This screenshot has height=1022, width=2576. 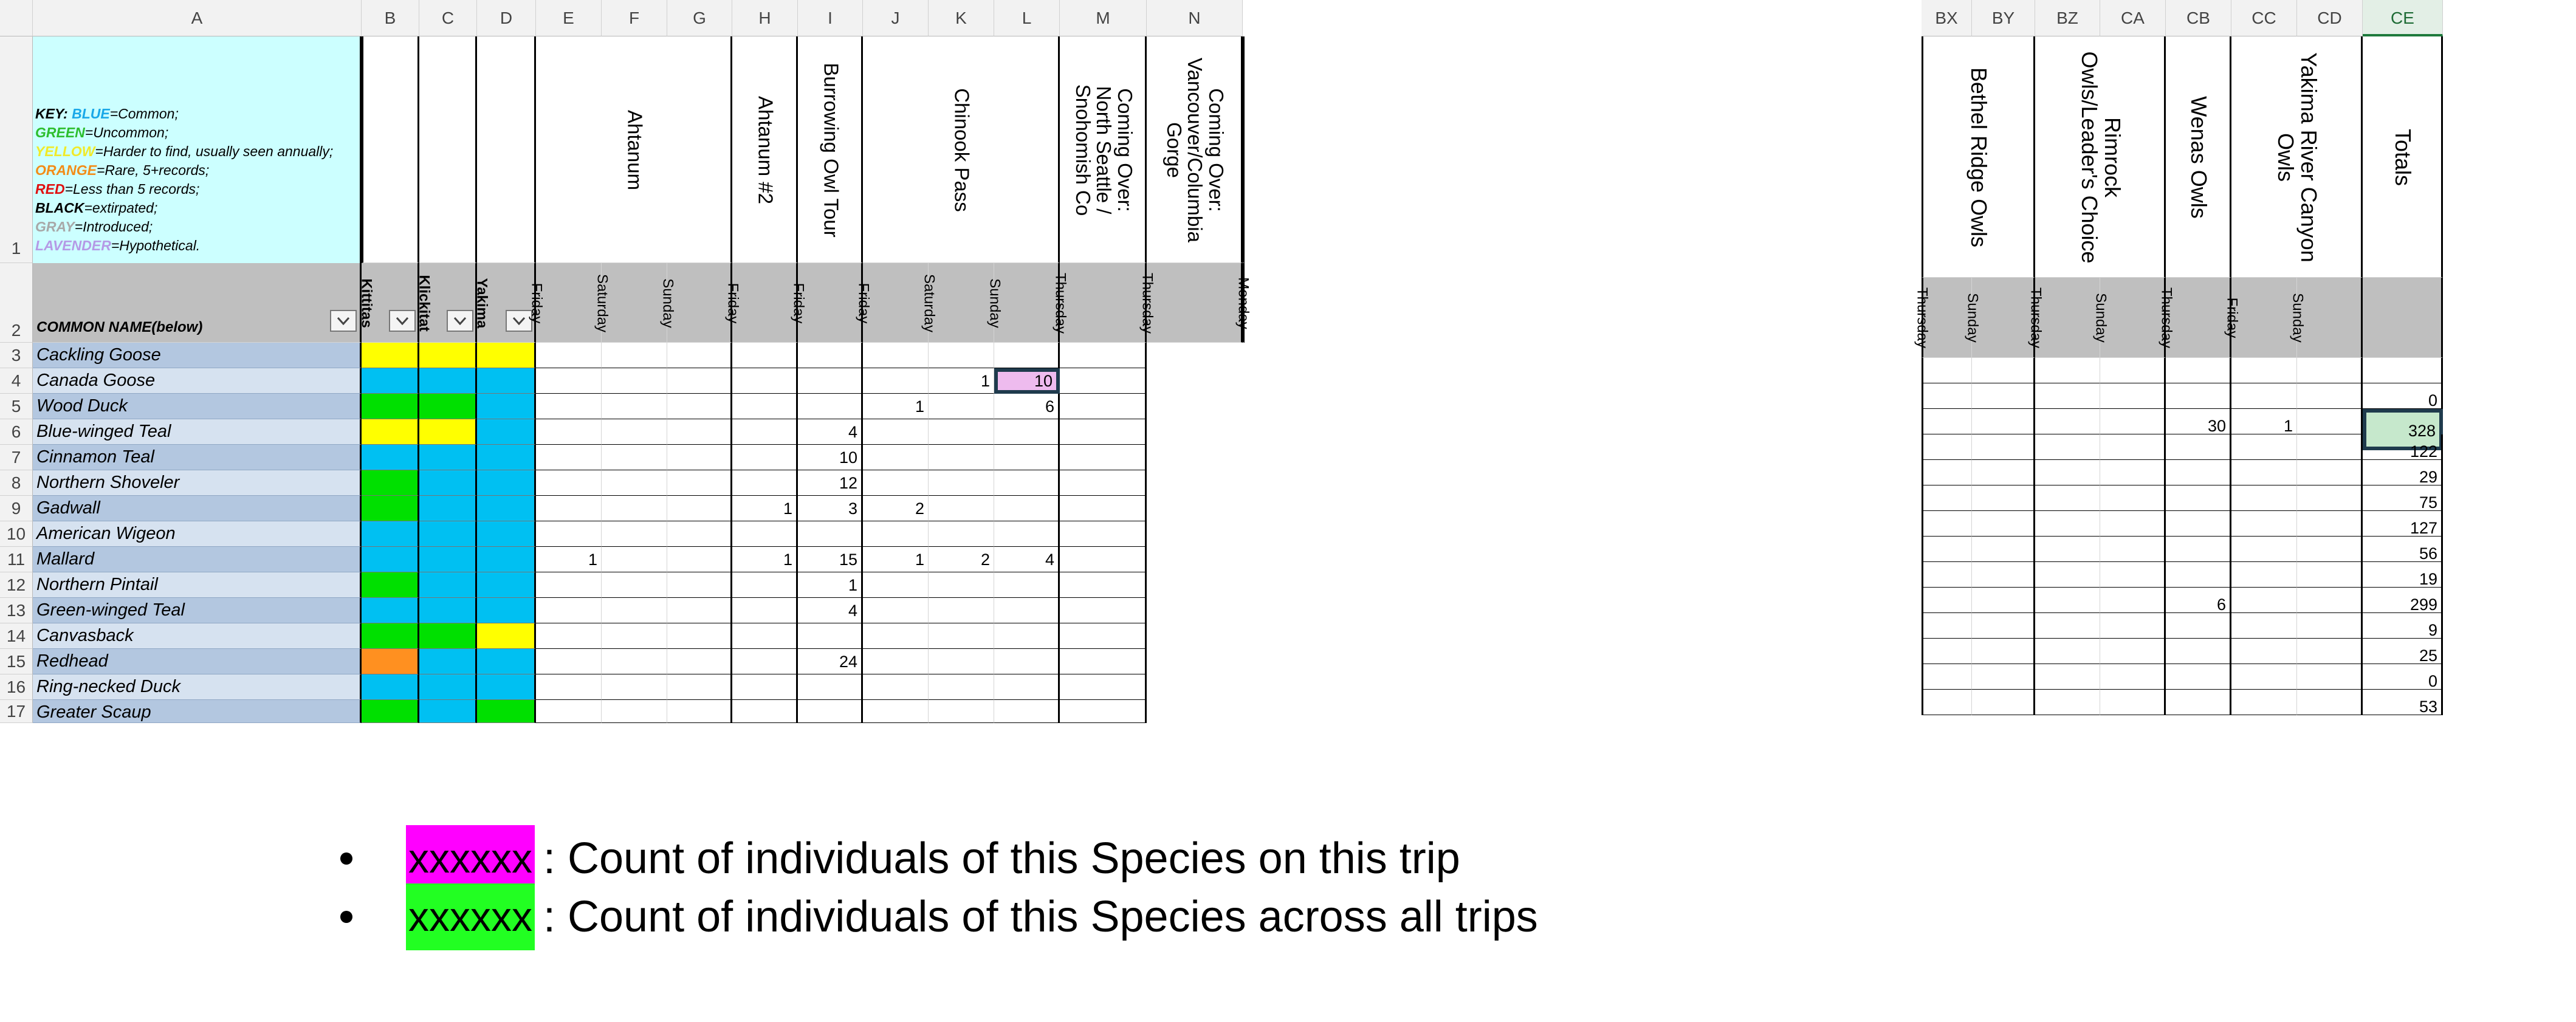 What do you see at coordinates (16, 381) in the screenshot?
I see `row-header-4: 4` at bounding box center [16, 381].